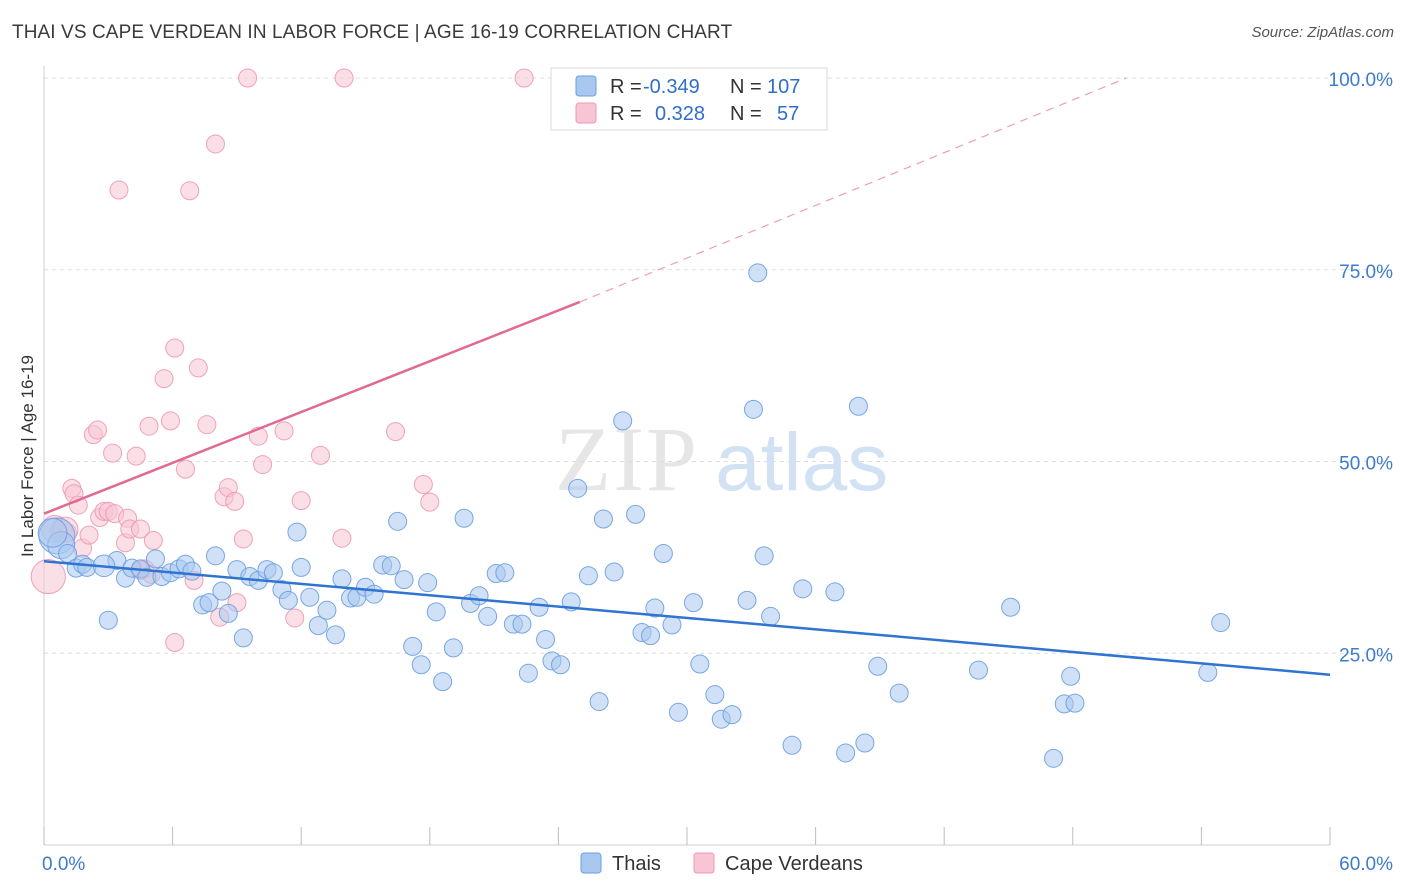  Describe the element at coordinates (626, 114) in the screenshot. I see `legend-cv-r-label: R =` at that location.